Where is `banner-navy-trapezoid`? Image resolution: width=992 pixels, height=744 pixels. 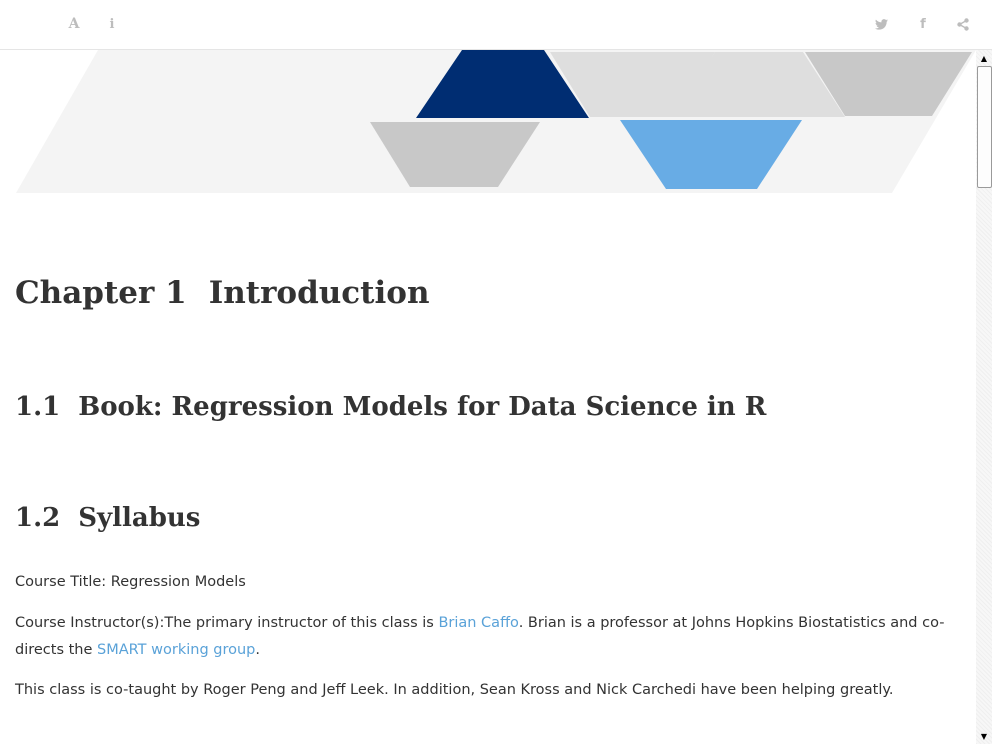
banner-navy-trapezoid is located at coordinates (502, 84).